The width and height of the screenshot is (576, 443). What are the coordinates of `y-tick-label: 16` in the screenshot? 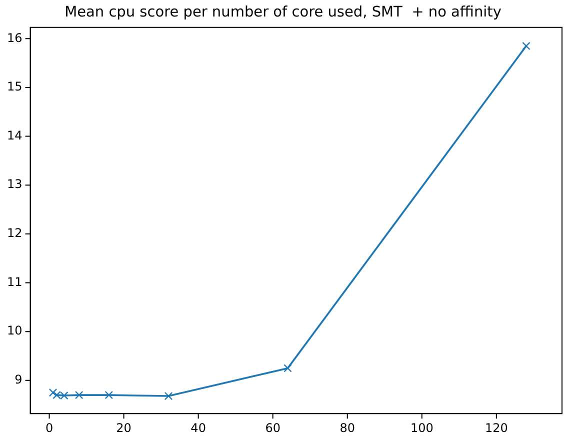 It's located at (14, 37).